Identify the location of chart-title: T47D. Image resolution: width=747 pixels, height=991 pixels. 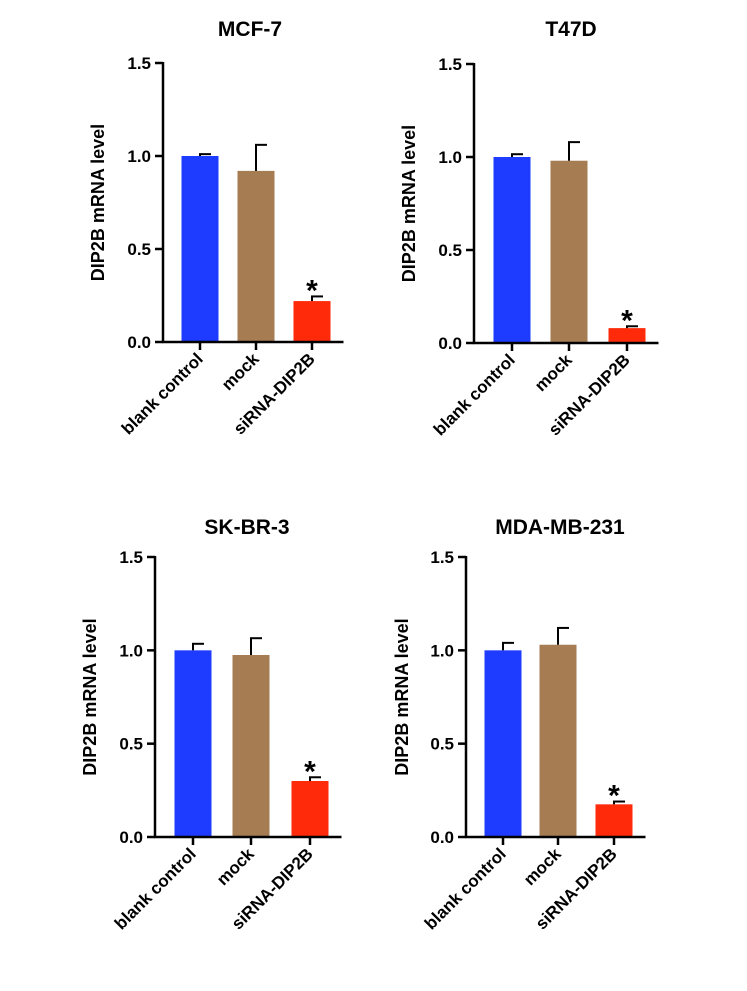
(570, 29).